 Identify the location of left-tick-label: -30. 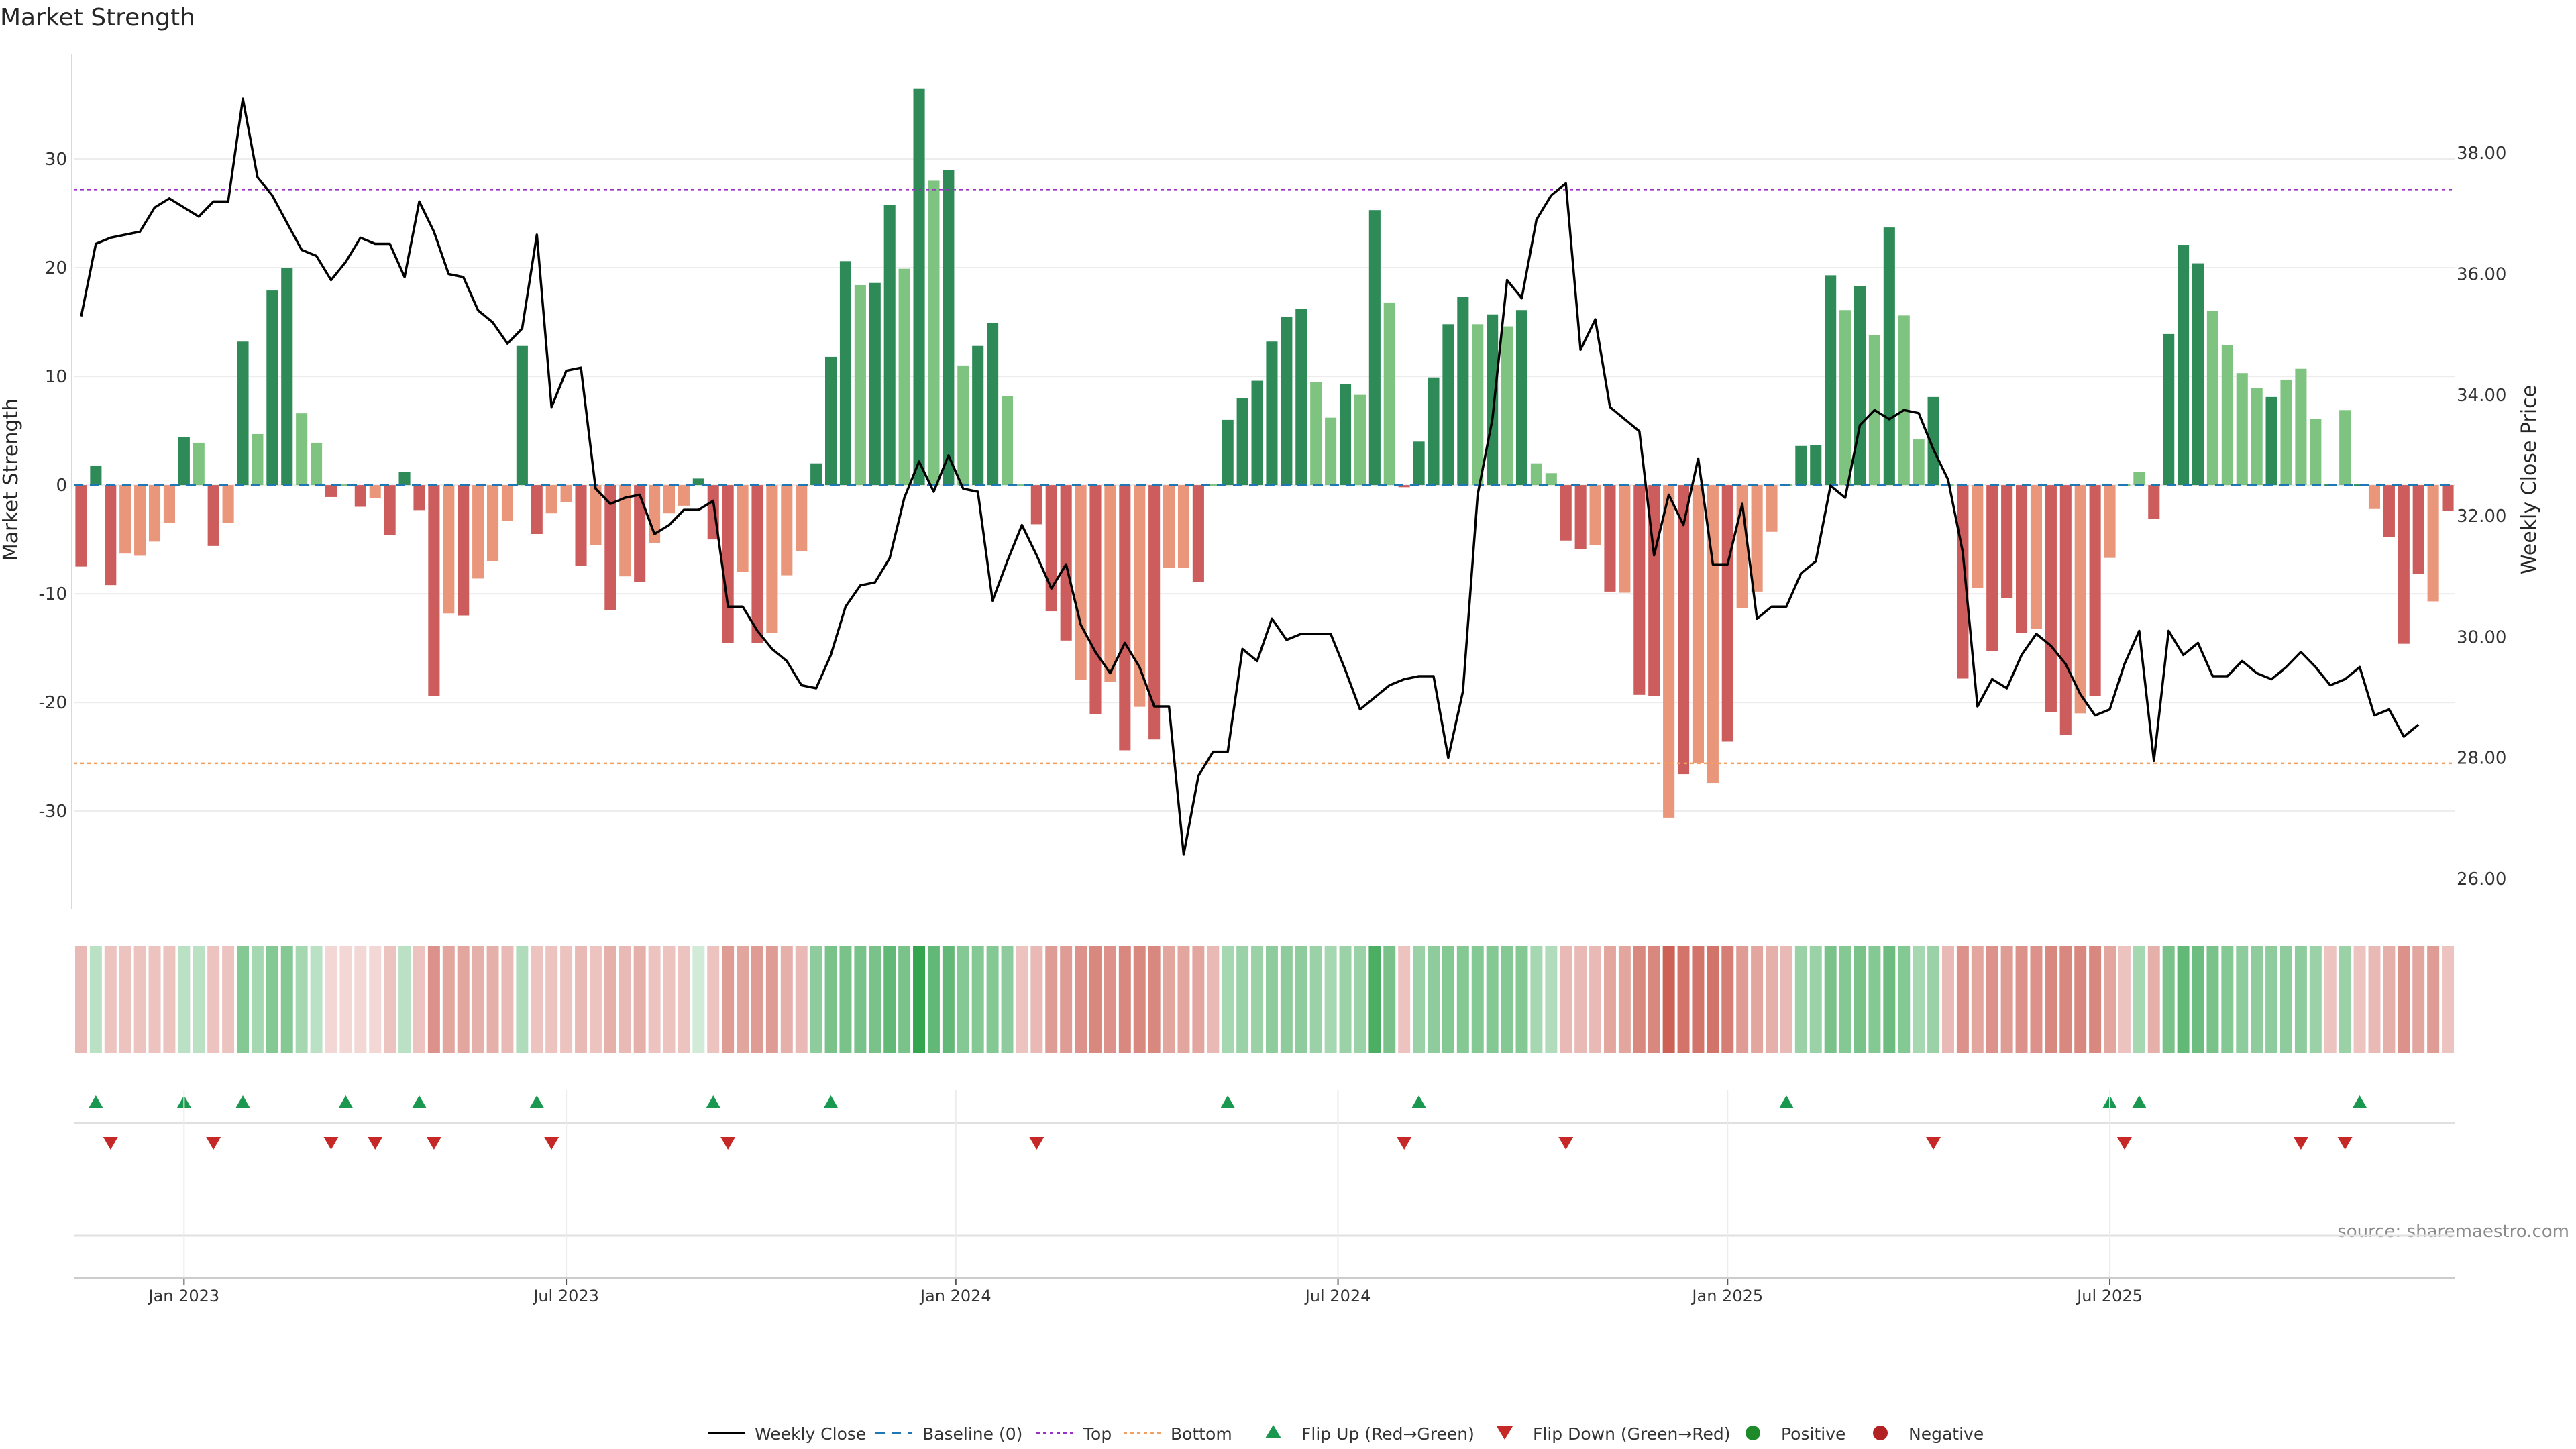
(53, 812).